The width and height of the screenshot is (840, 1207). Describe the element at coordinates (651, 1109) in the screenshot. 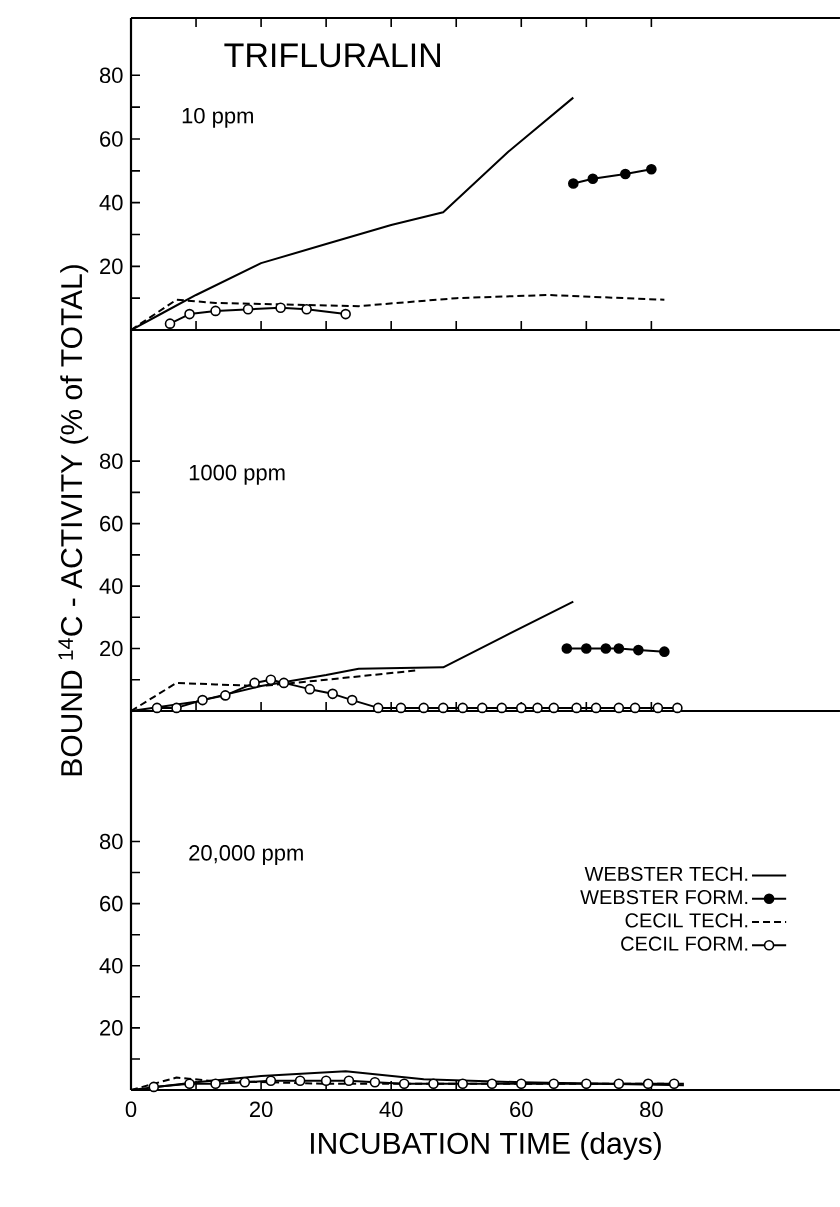

I see `x-tick-label: 80` at that location.